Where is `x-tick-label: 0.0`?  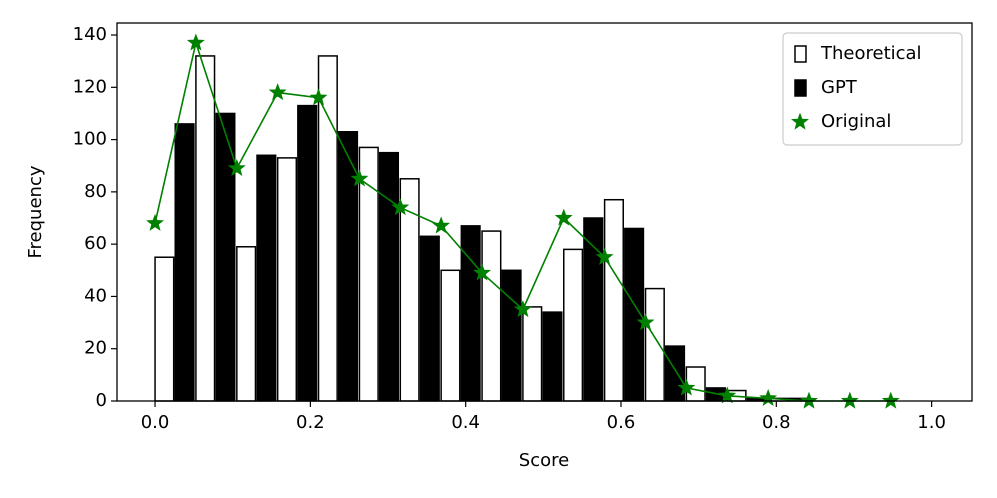 x-tick-label: 0.0 is located at coordinates (155, 422).